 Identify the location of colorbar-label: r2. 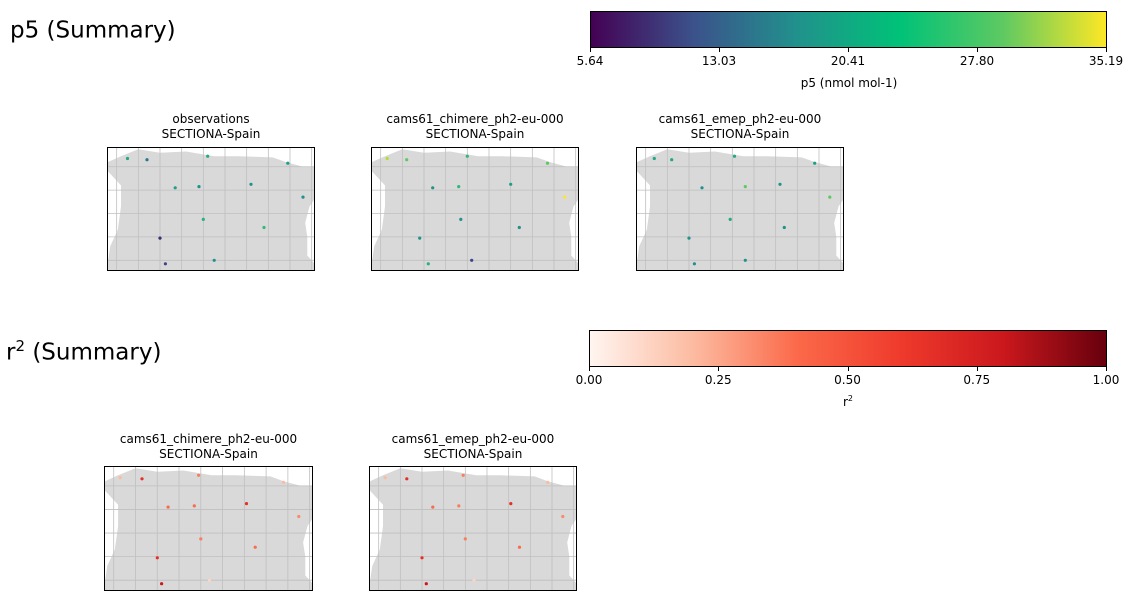
(848, 401).